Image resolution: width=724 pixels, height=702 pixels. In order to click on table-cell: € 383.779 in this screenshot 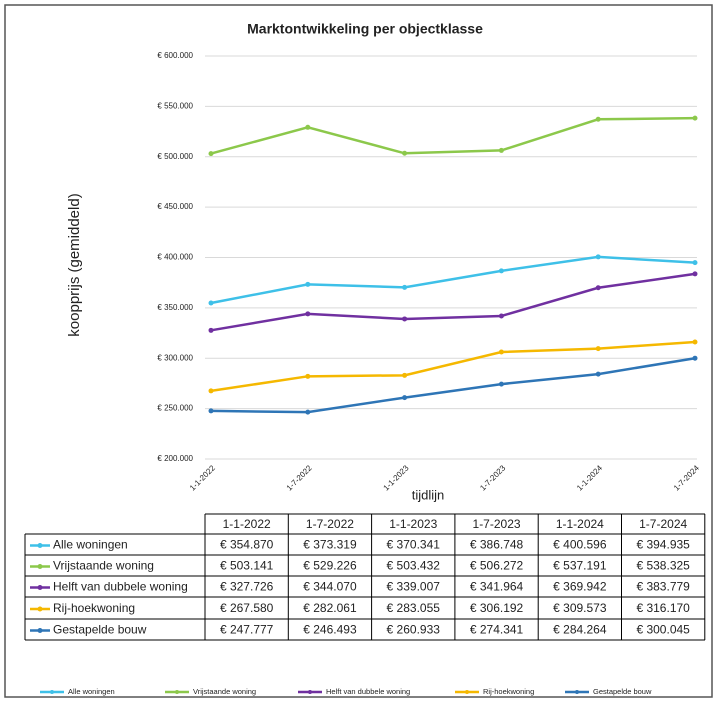, I will do `click(663, 587)`.